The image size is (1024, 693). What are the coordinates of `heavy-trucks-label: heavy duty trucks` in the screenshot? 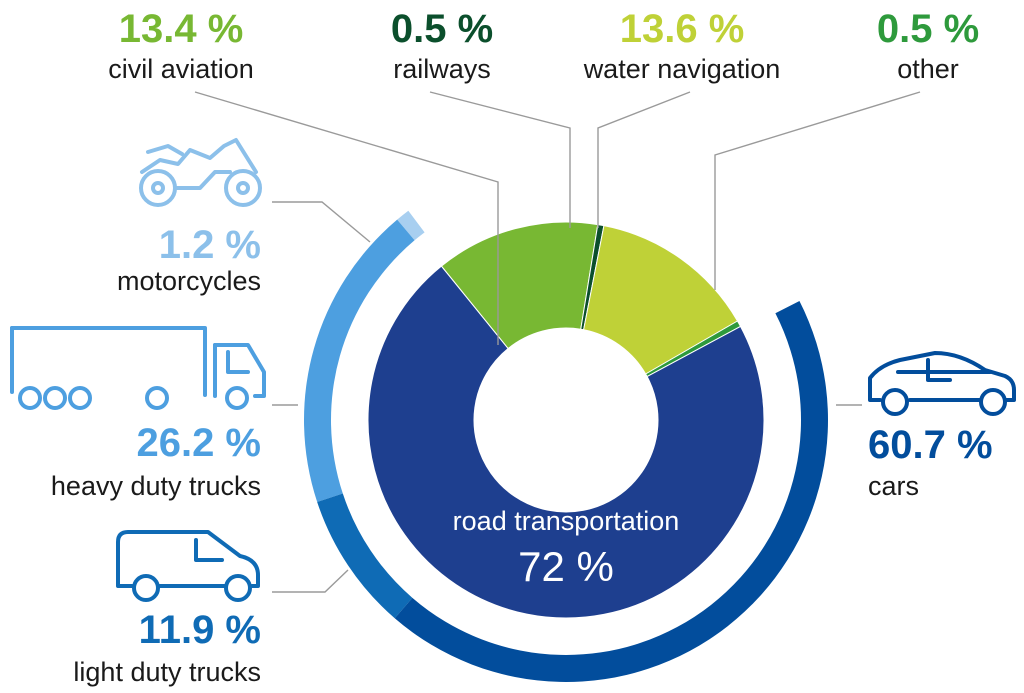 It's located at (156, 486).